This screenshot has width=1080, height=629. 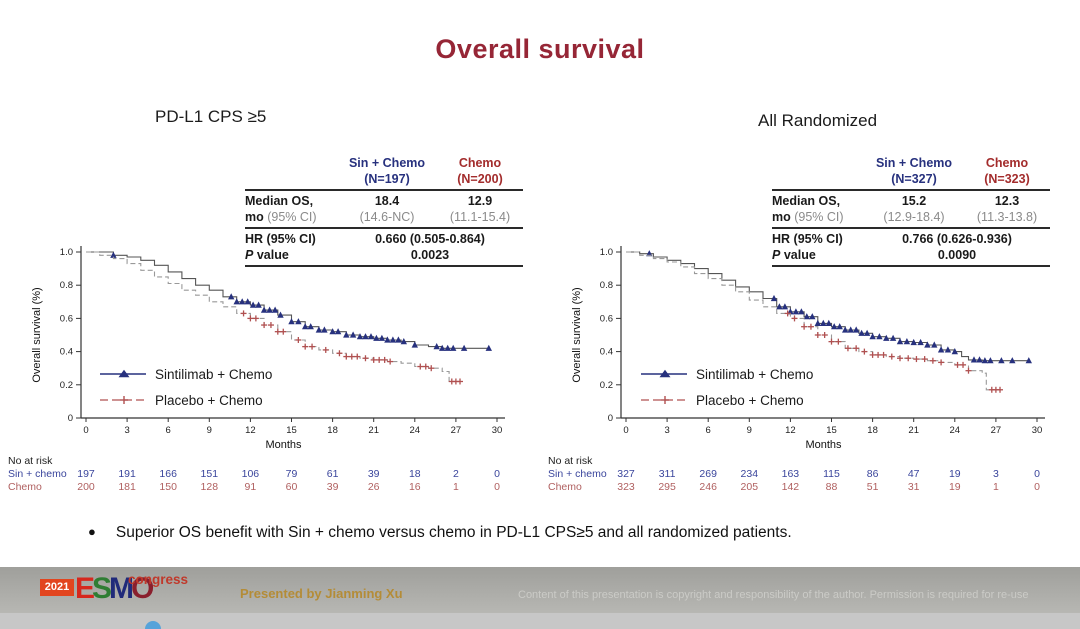 What do you see at coordinates (1007, 163) in the screenshot?
I see `control-arm-header: Chemo` at bounding box center [1007, 163].